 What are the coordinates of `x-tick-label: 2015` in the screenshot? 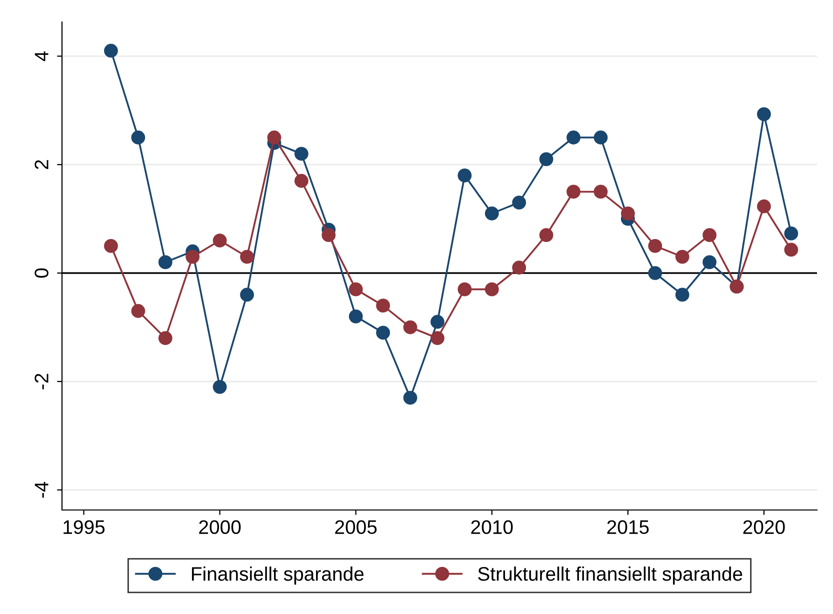 It's located at (628, 527).